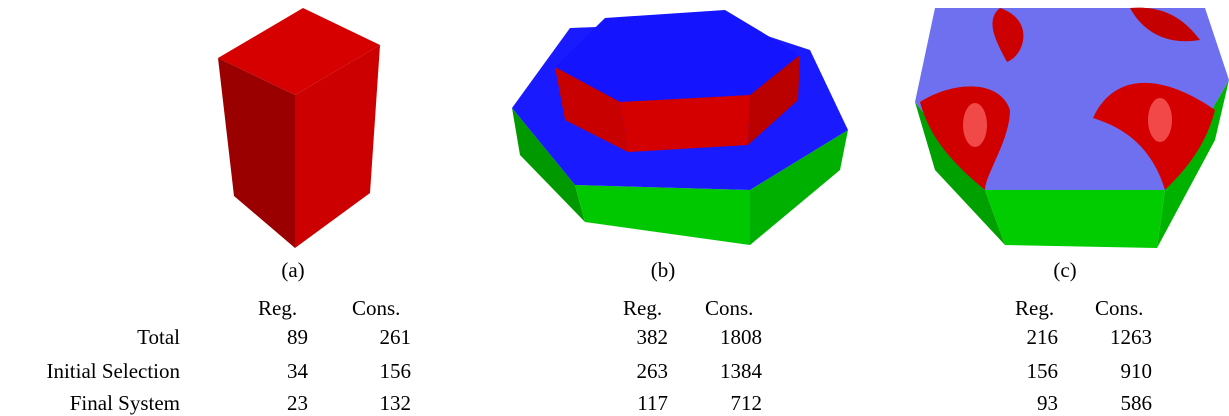 The height and width of the screenshot is (416, 1229). I want to click on caption-b: (b), so click(663, 270).